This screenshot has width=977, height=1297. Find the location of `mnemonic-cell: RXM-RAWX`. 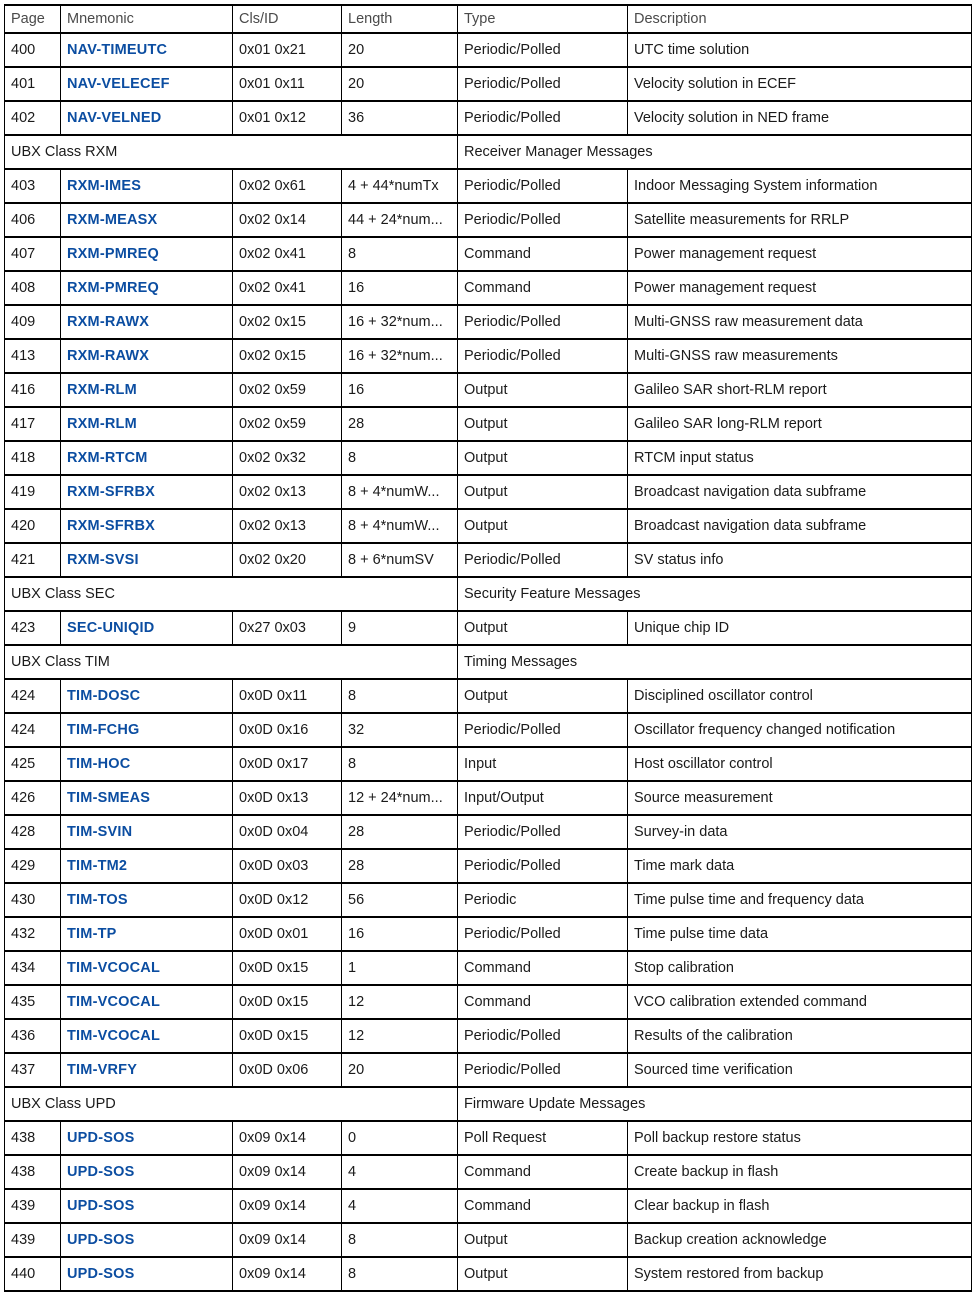

mnemonic-cell: RXM-RAWX is located at coordinates (146, 322).